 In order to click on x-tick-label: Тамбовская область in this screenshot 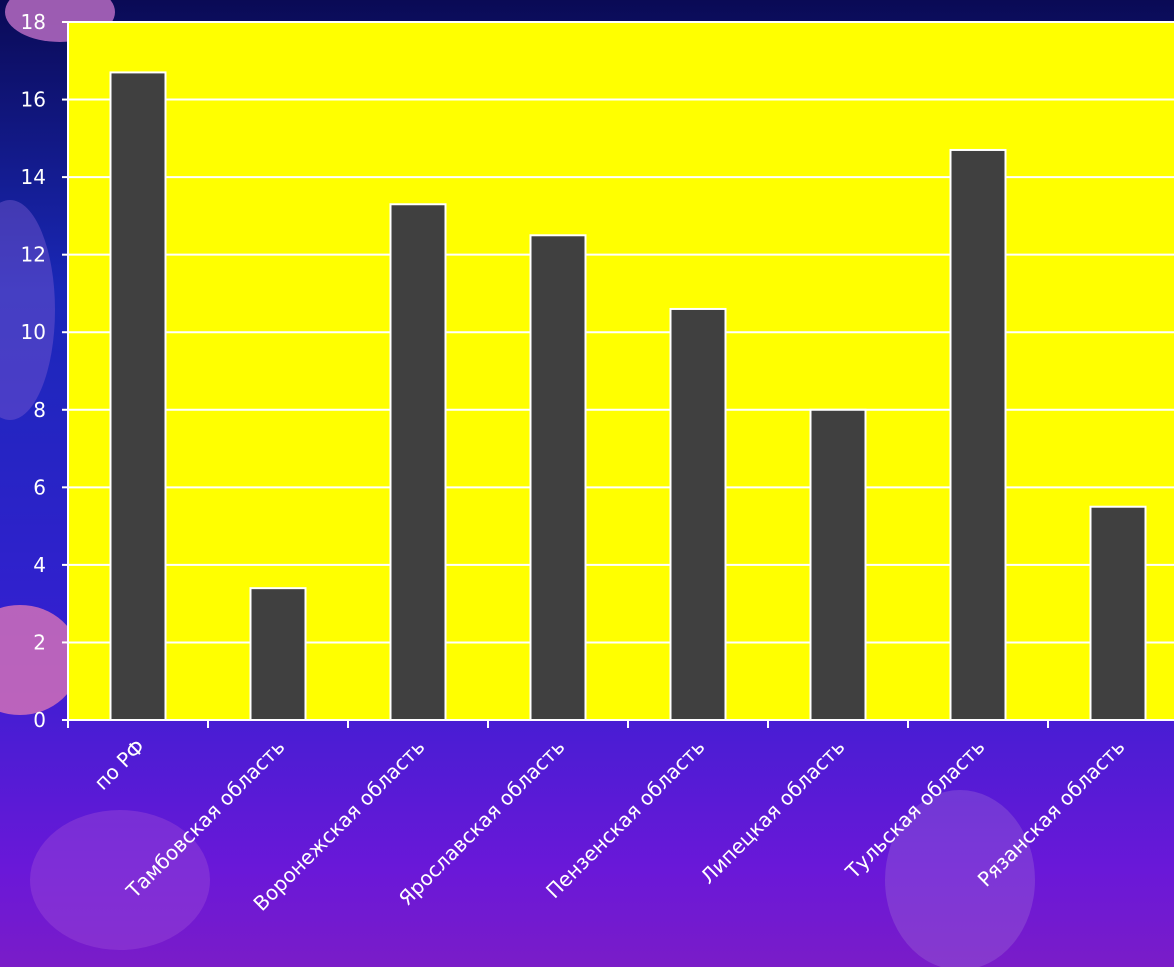, I will do `click(205, 819)`.